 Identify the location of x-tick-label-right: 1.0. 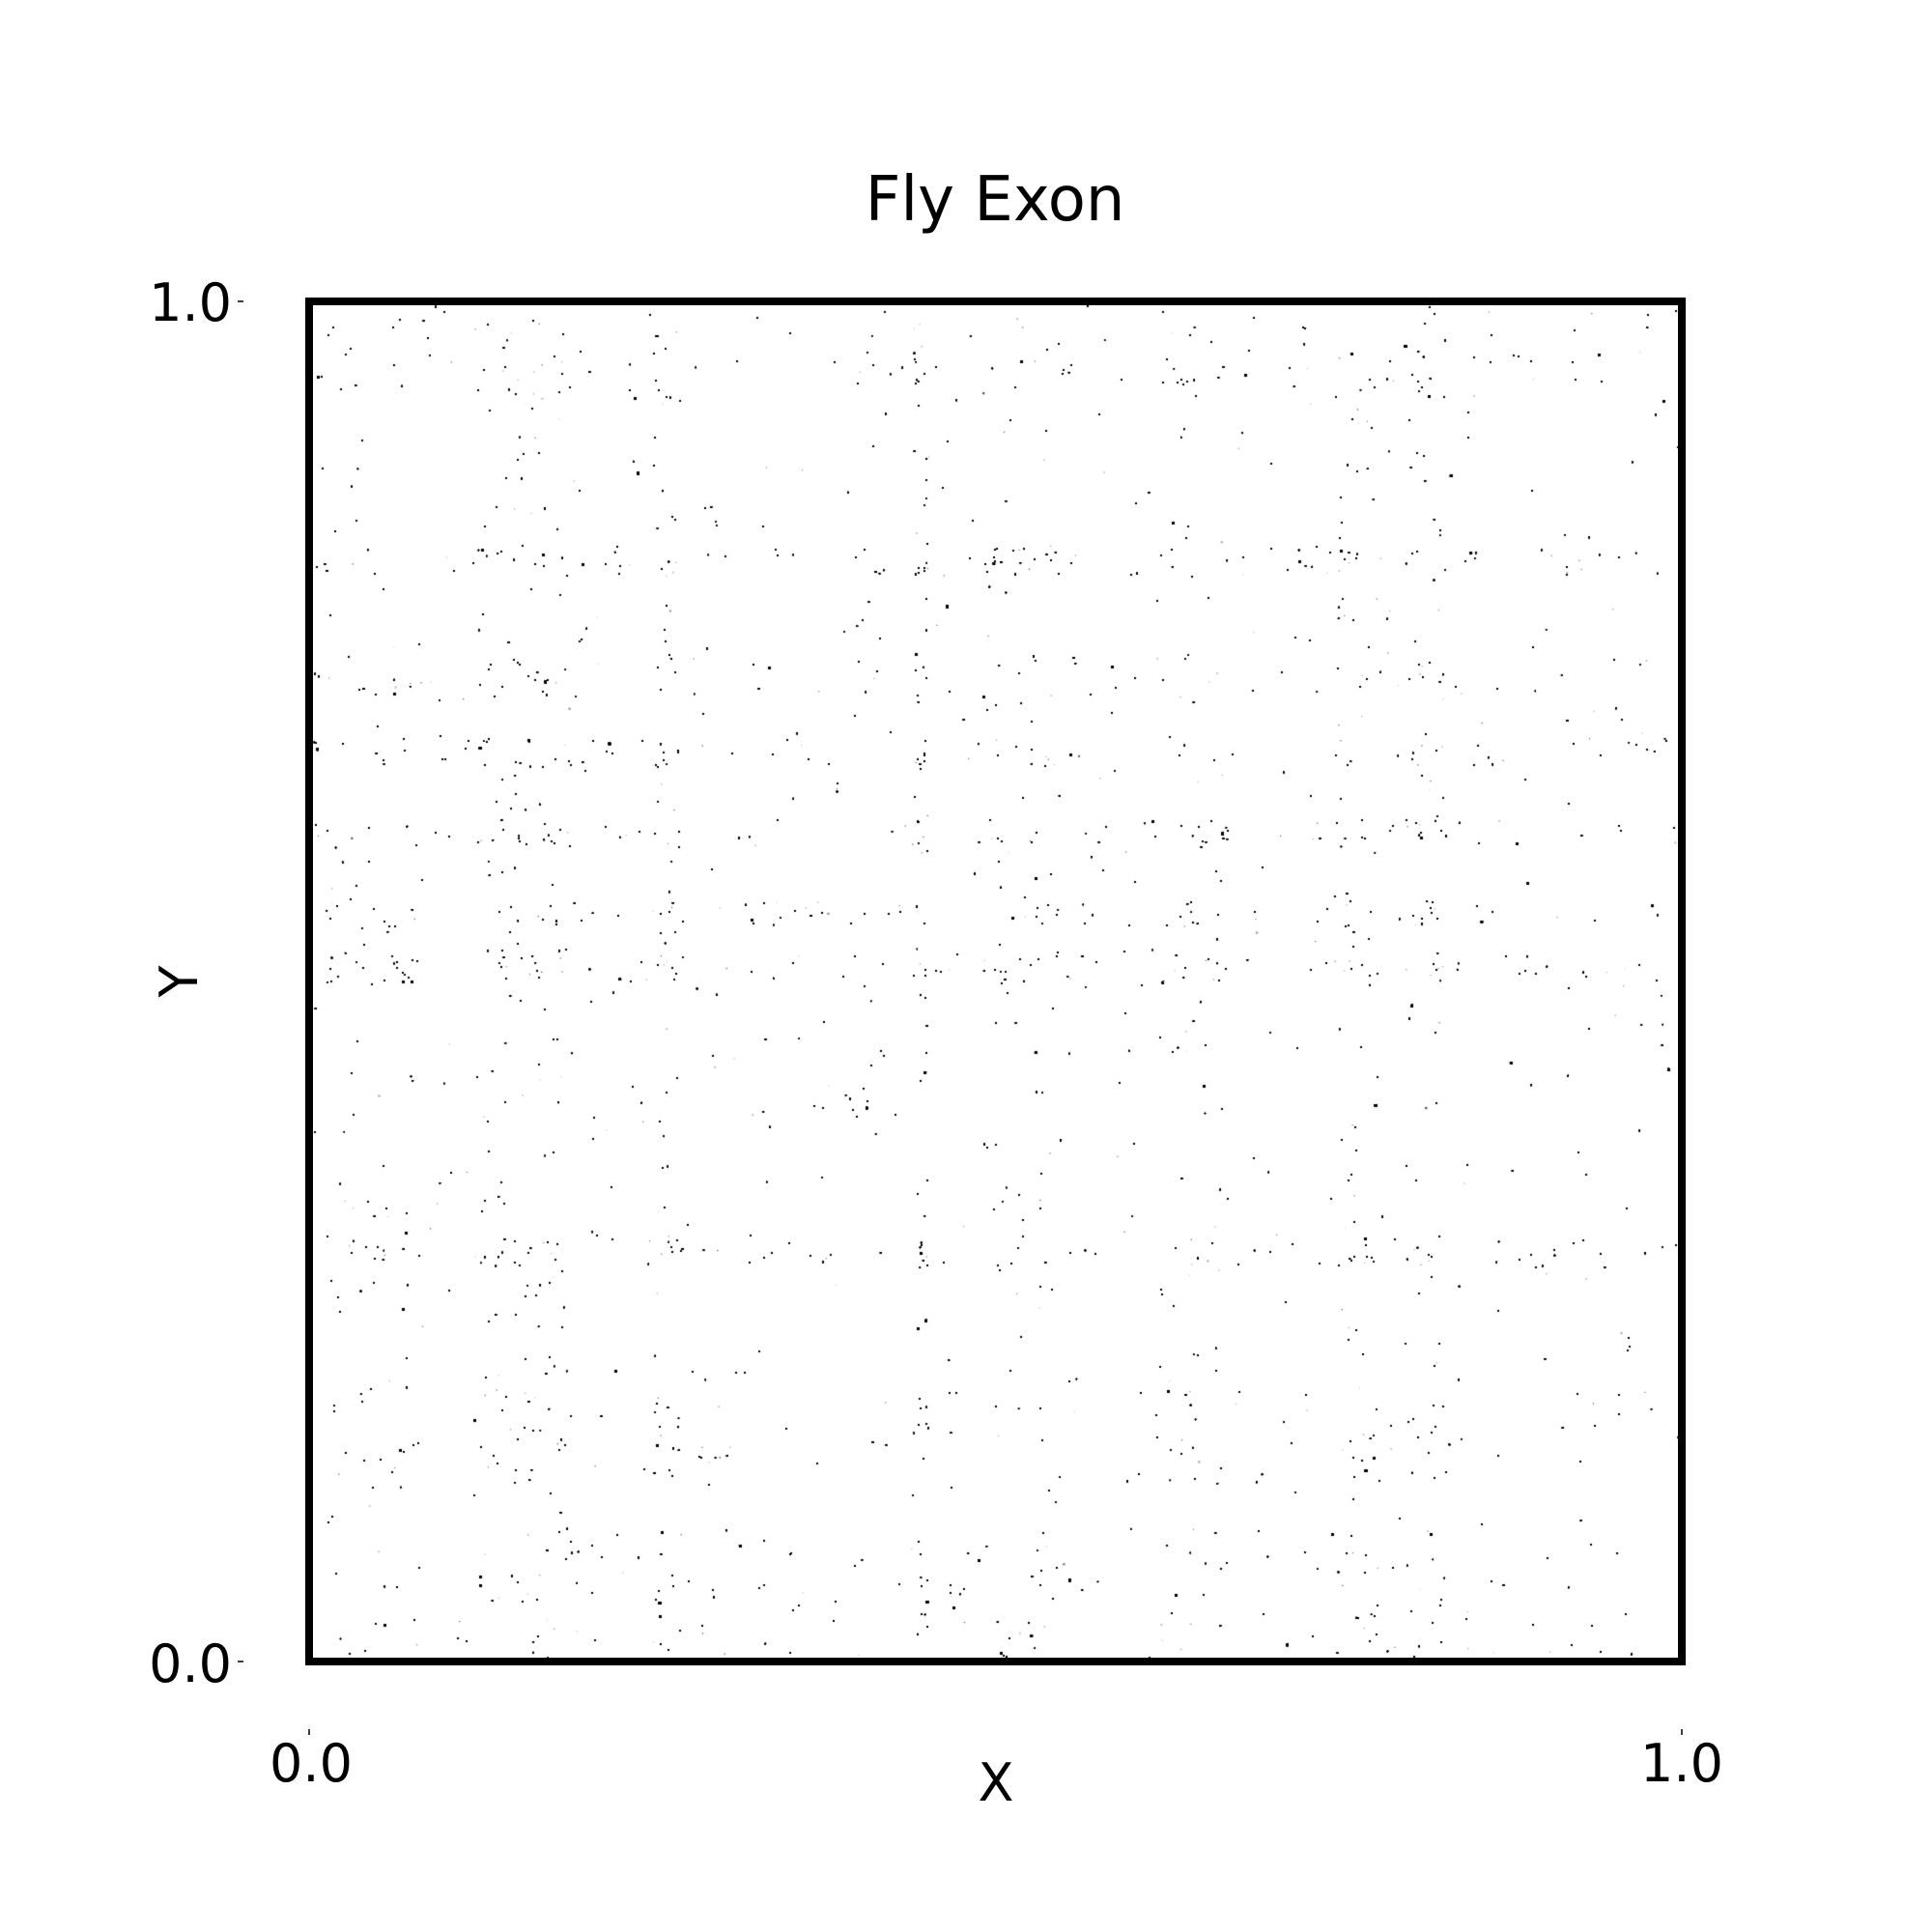
(1681, 1763).